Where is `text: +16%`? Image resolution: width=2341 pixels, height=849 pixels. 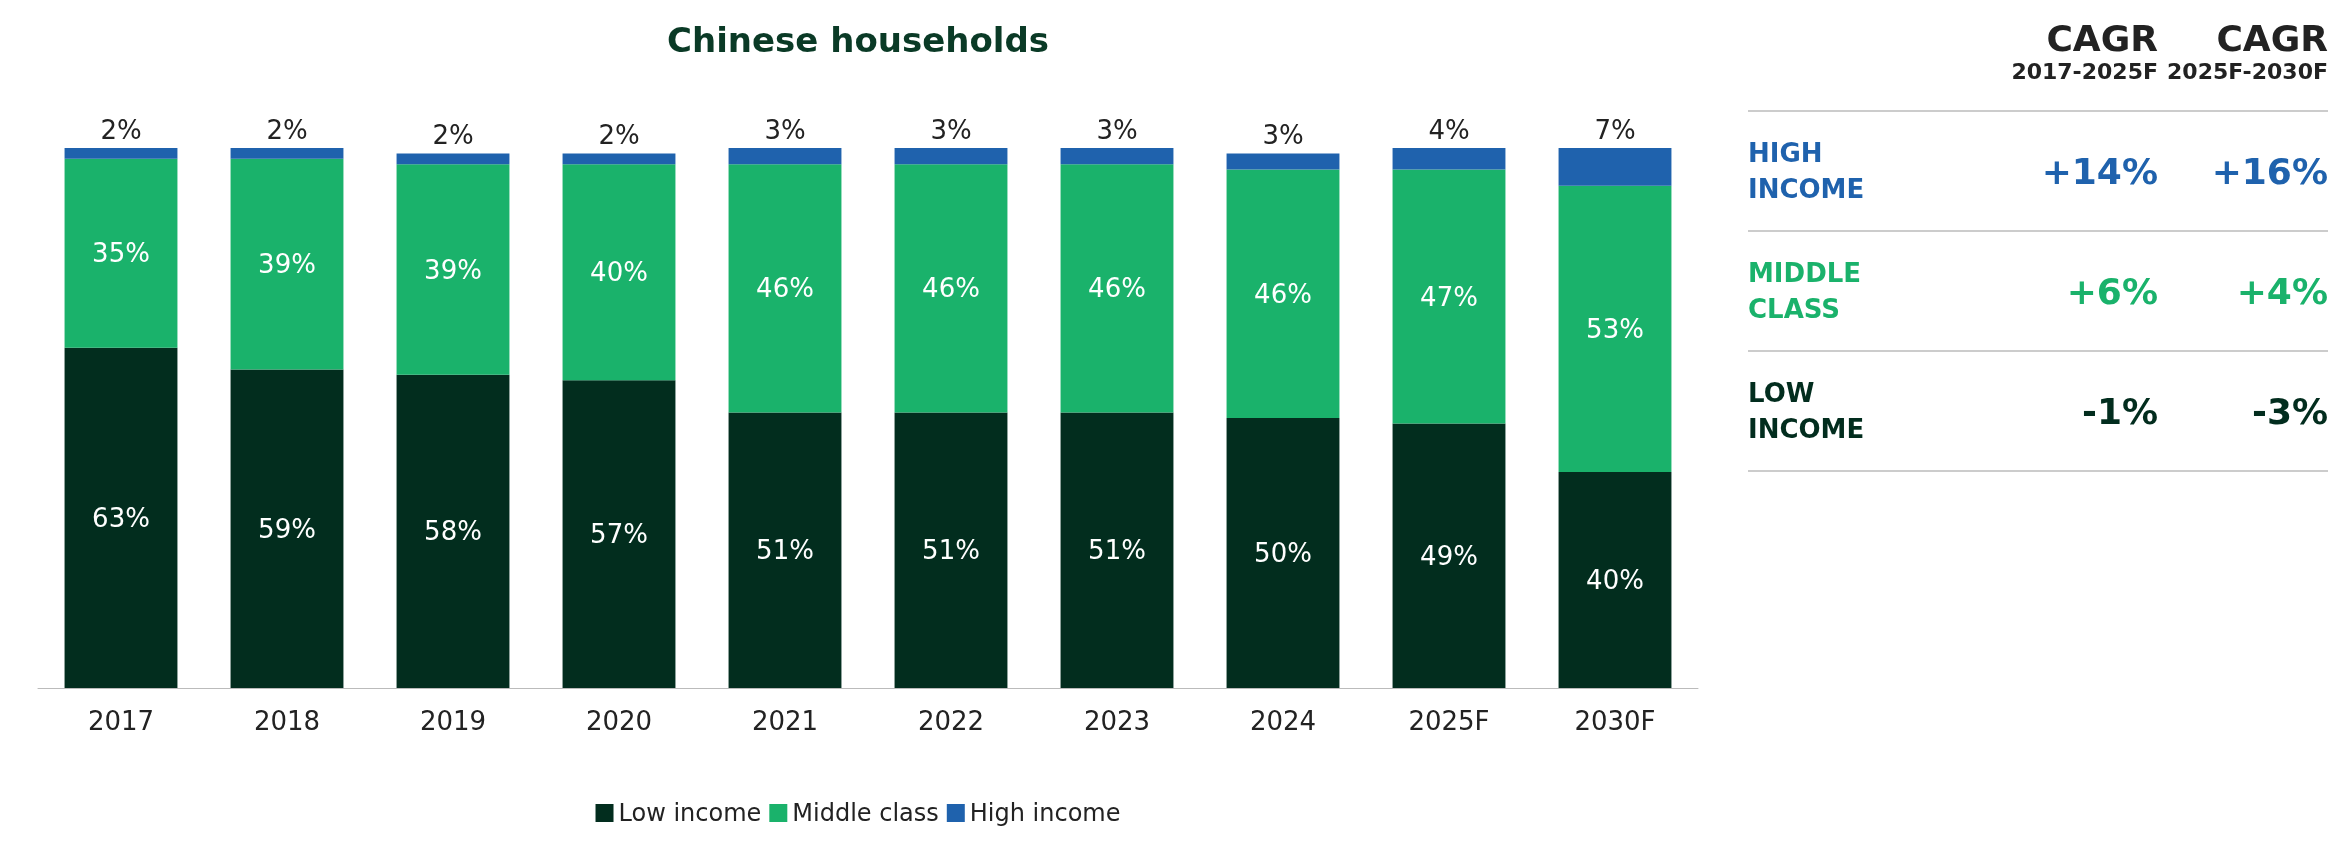
text: +16% is located at coordinates (2269, 171).